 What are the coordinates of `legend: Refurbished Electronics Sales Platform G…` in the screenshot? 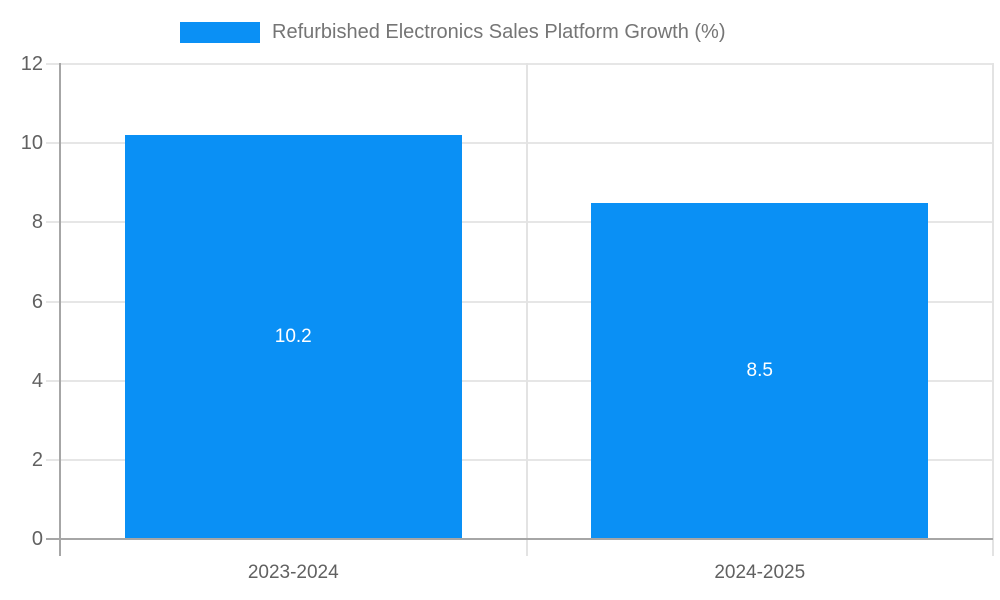 It's located at (453, 32).